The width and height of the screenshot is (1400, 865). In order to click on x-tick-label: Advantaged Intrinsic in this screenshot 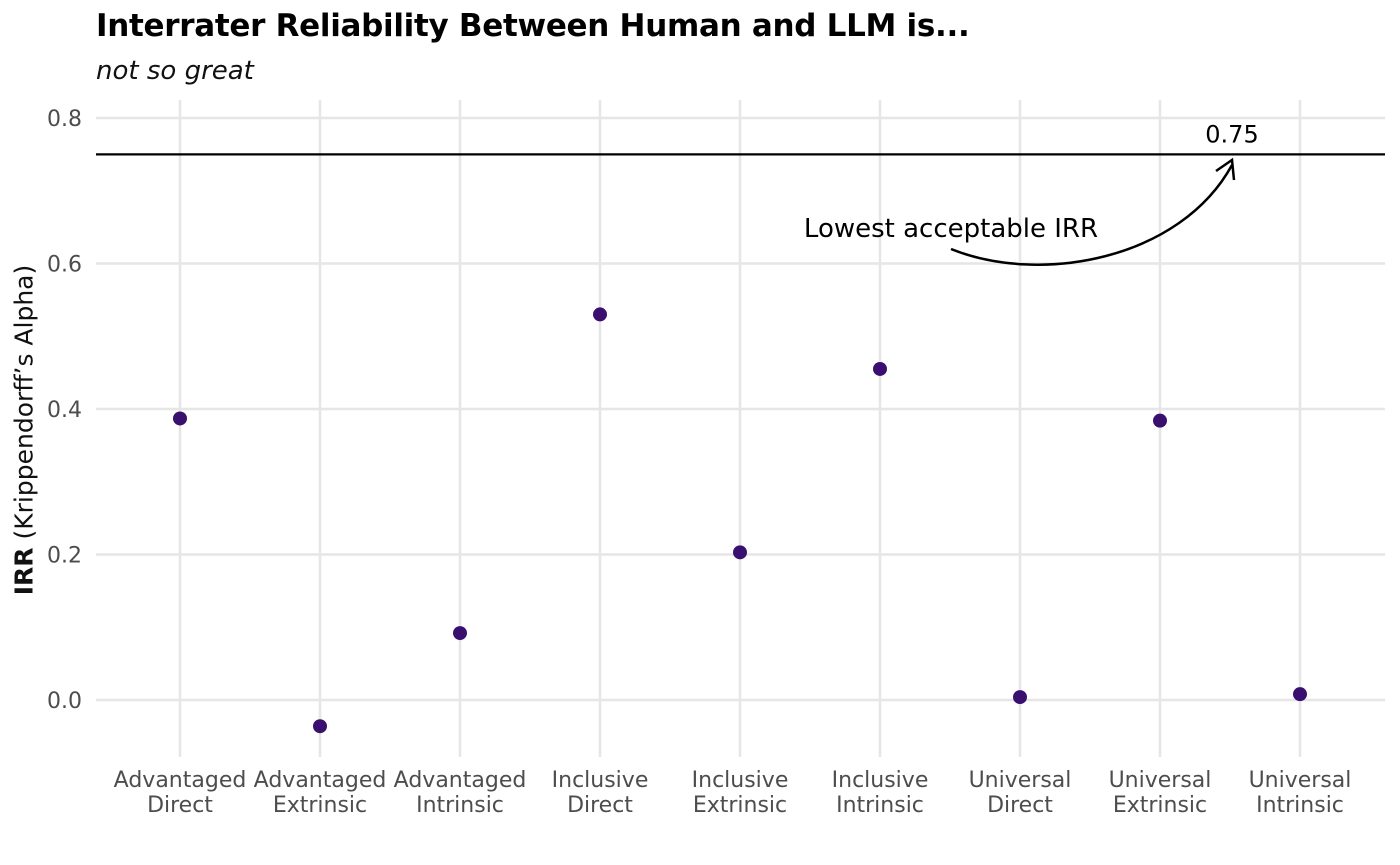, I will do `click(460, 793)`.